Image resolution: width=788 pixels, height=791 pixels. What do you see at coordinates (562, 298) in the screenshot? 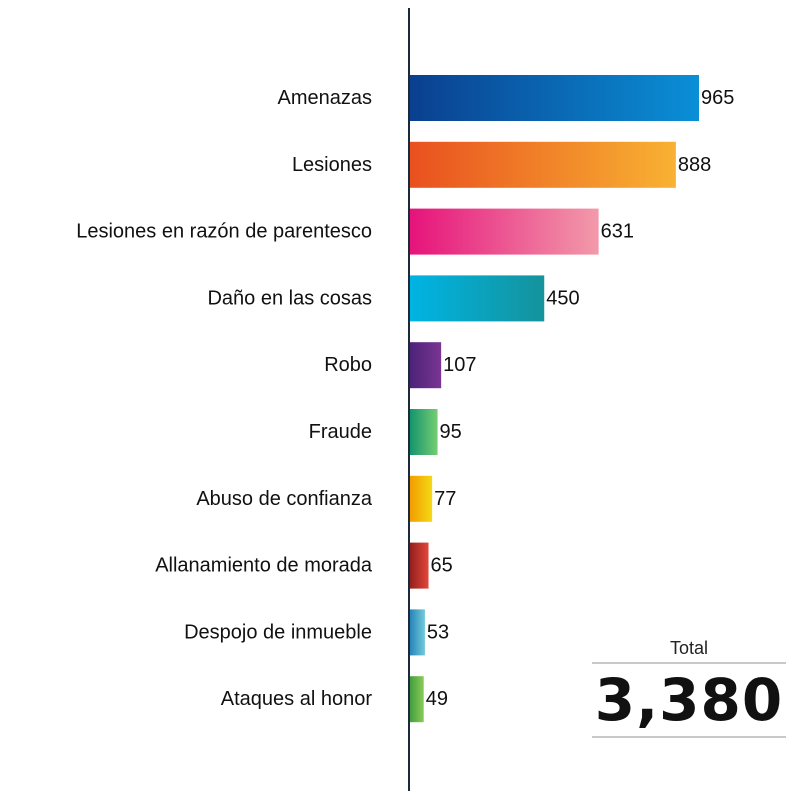
I see `value-label: 450` at bounding box center [562, 298].